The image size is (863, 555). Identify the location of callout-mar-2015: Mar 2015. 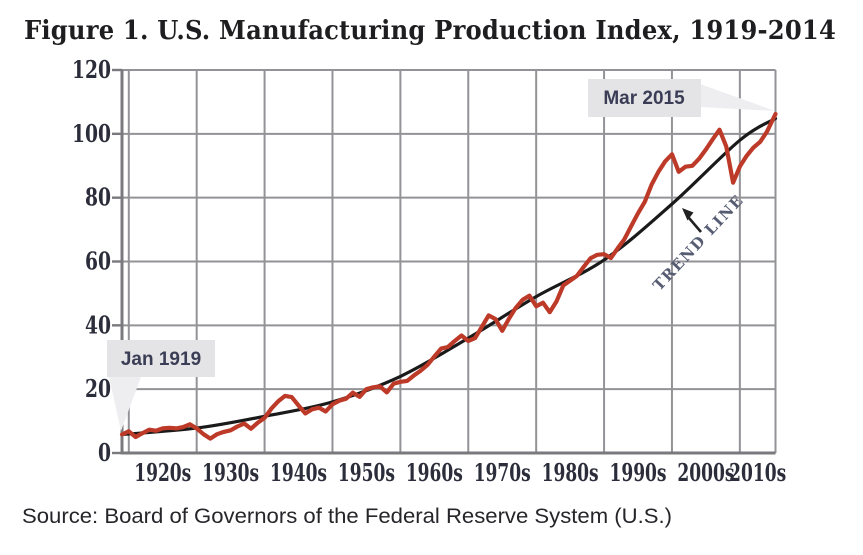
(681, 98).